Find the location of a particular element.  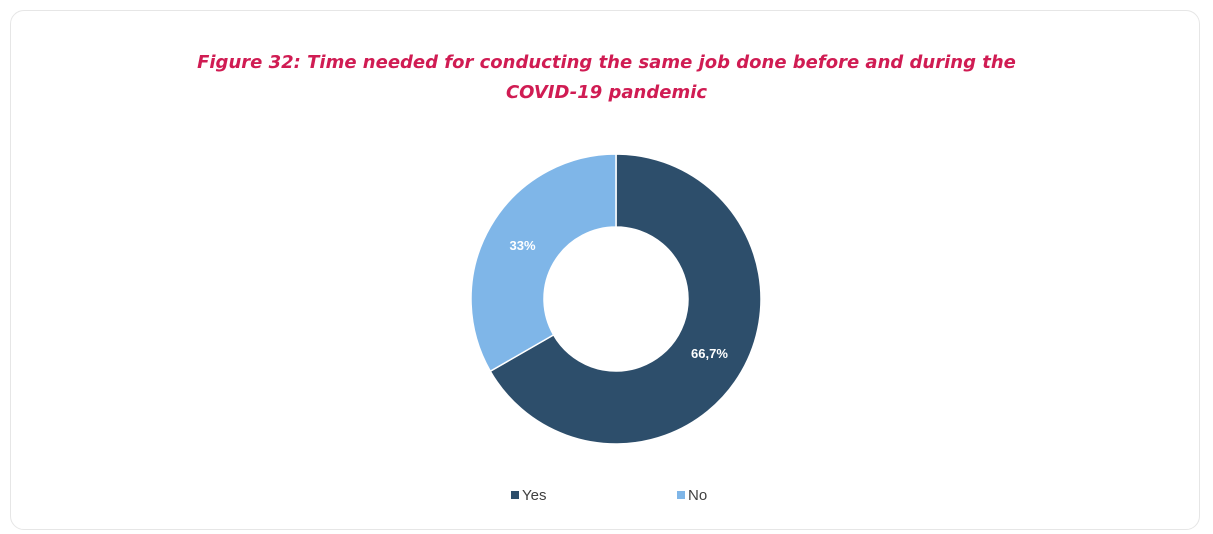

donut-slice-yes is located at coordinates (625, 299).